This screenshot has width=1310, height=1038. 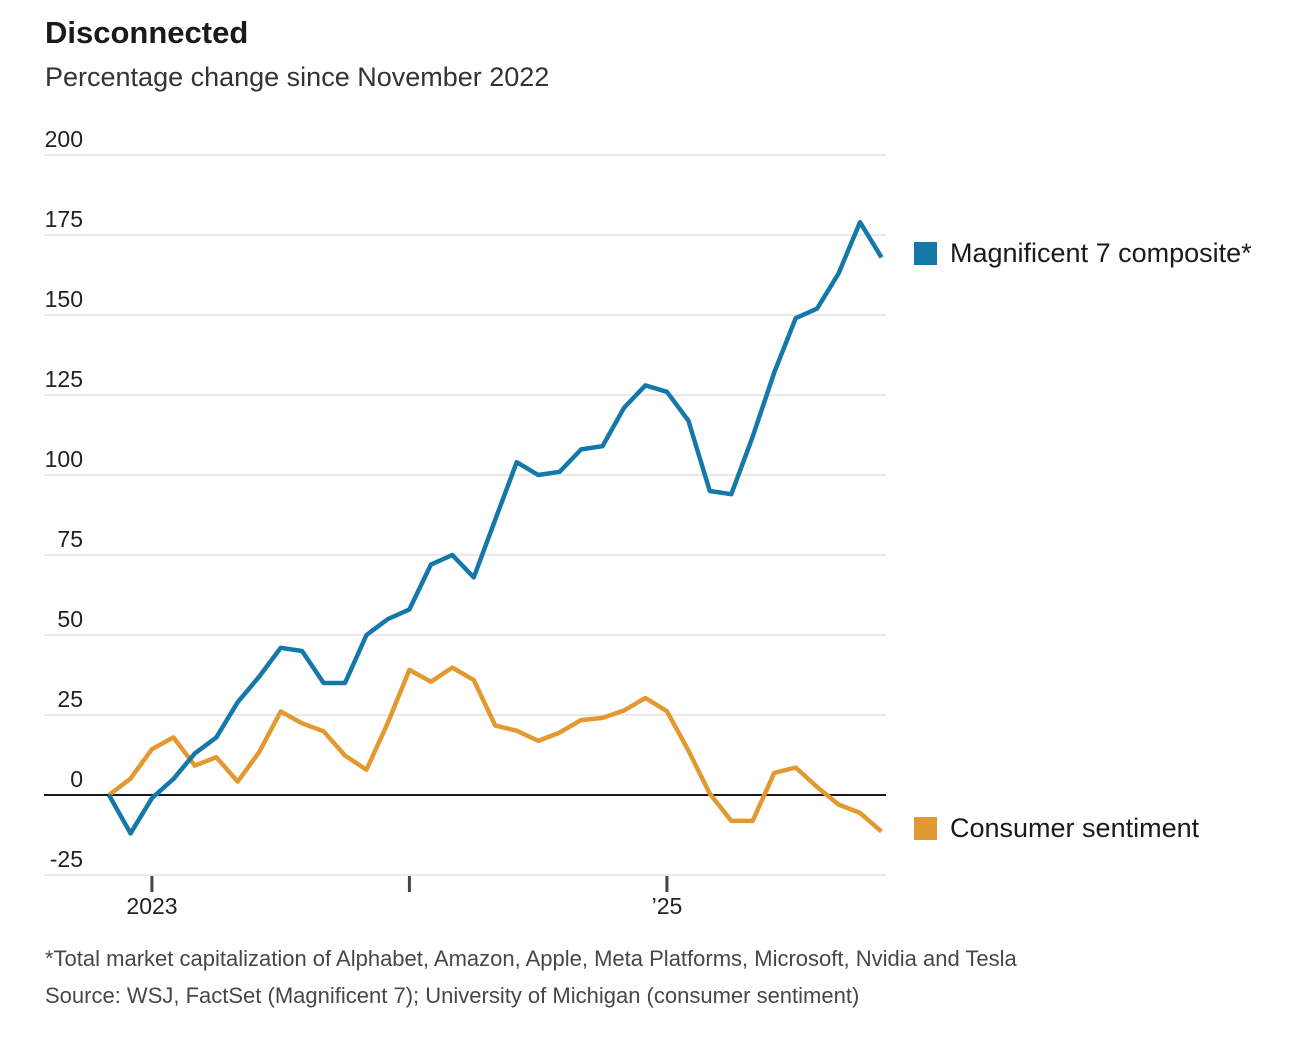 I want to click on legend-item-consumer-sentiment: Consumer sentiment, so click(x=1056, y=828).